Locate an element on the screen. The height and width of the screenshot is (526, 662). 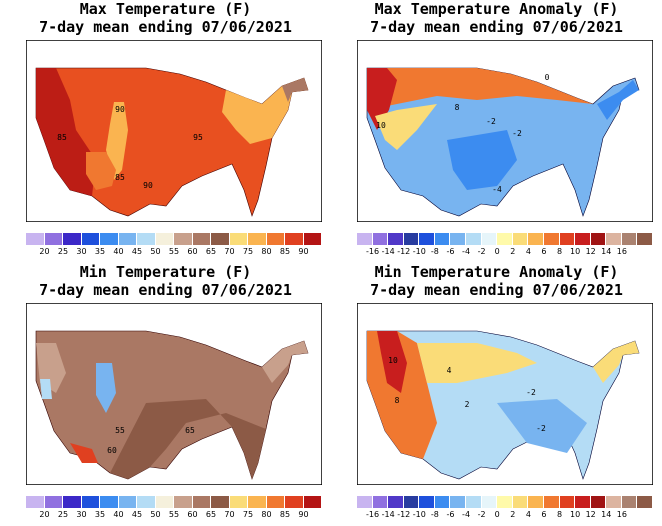
map-label: 2 is located at coordinates (467, 404).